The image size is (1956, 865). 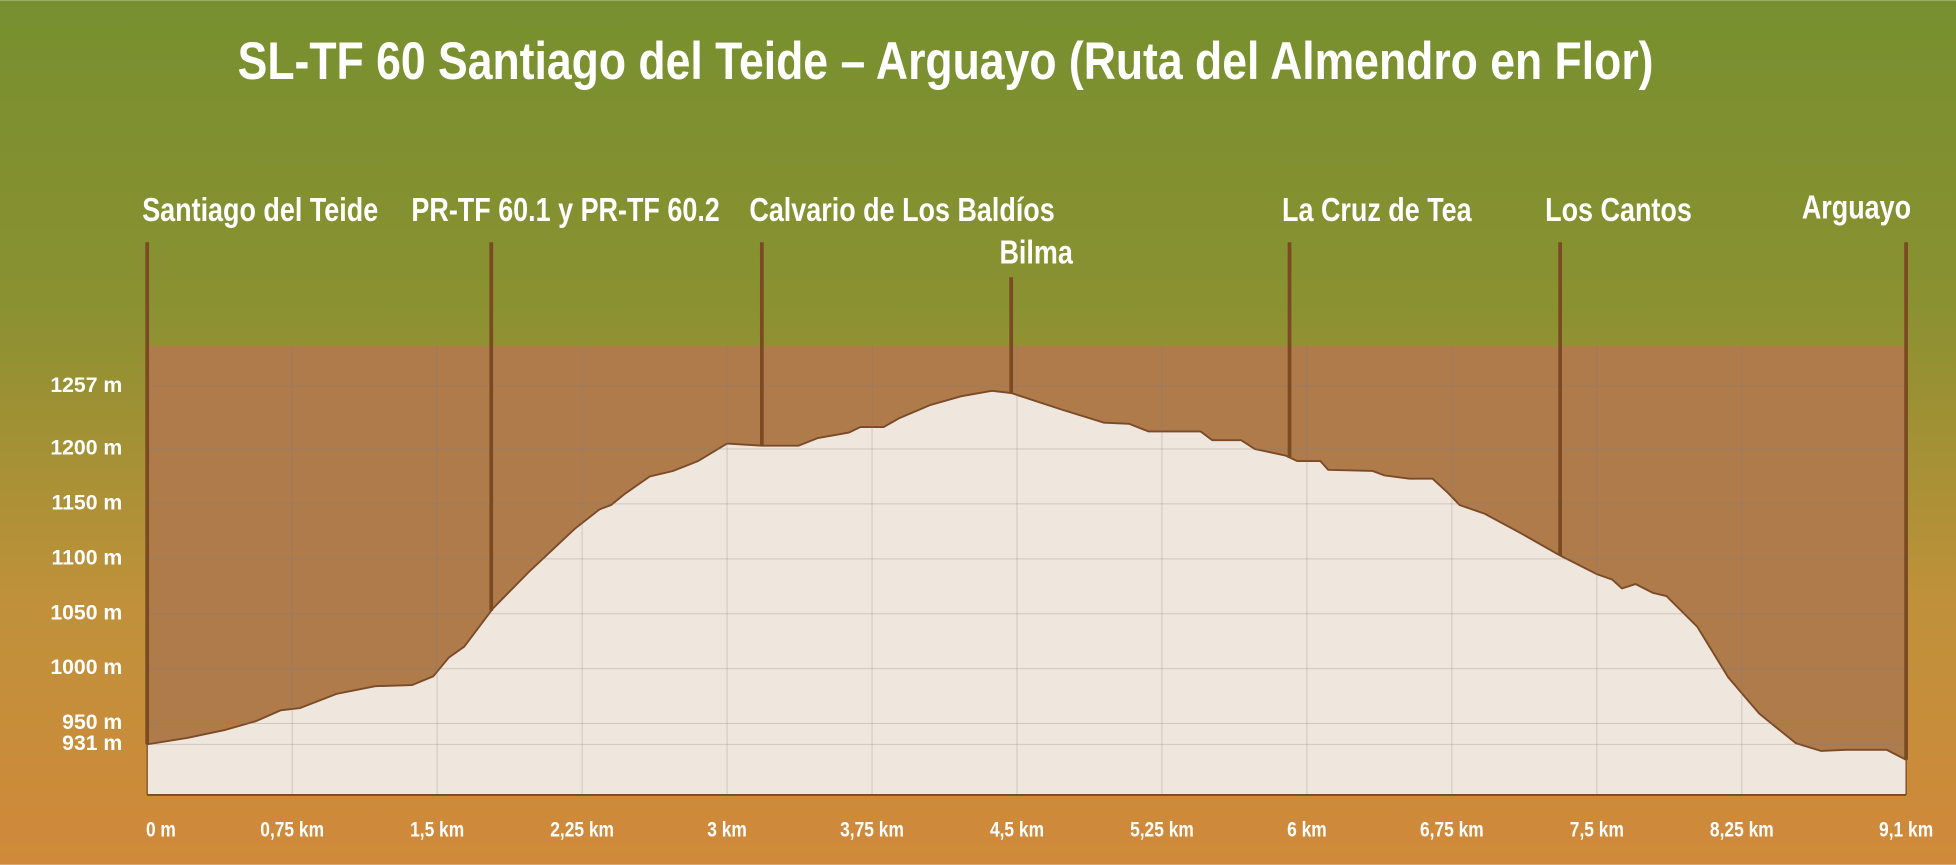 I want to click on waypoint-label: La Cruz de Tea, so click(x=1377, y=210).